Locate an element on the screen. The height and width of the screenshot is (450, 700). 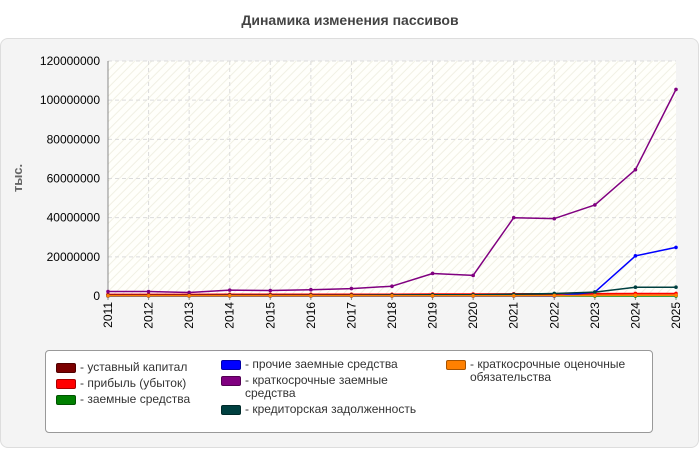
legend-label: - прибыль (убыток) is located at coordinates (133, 383).